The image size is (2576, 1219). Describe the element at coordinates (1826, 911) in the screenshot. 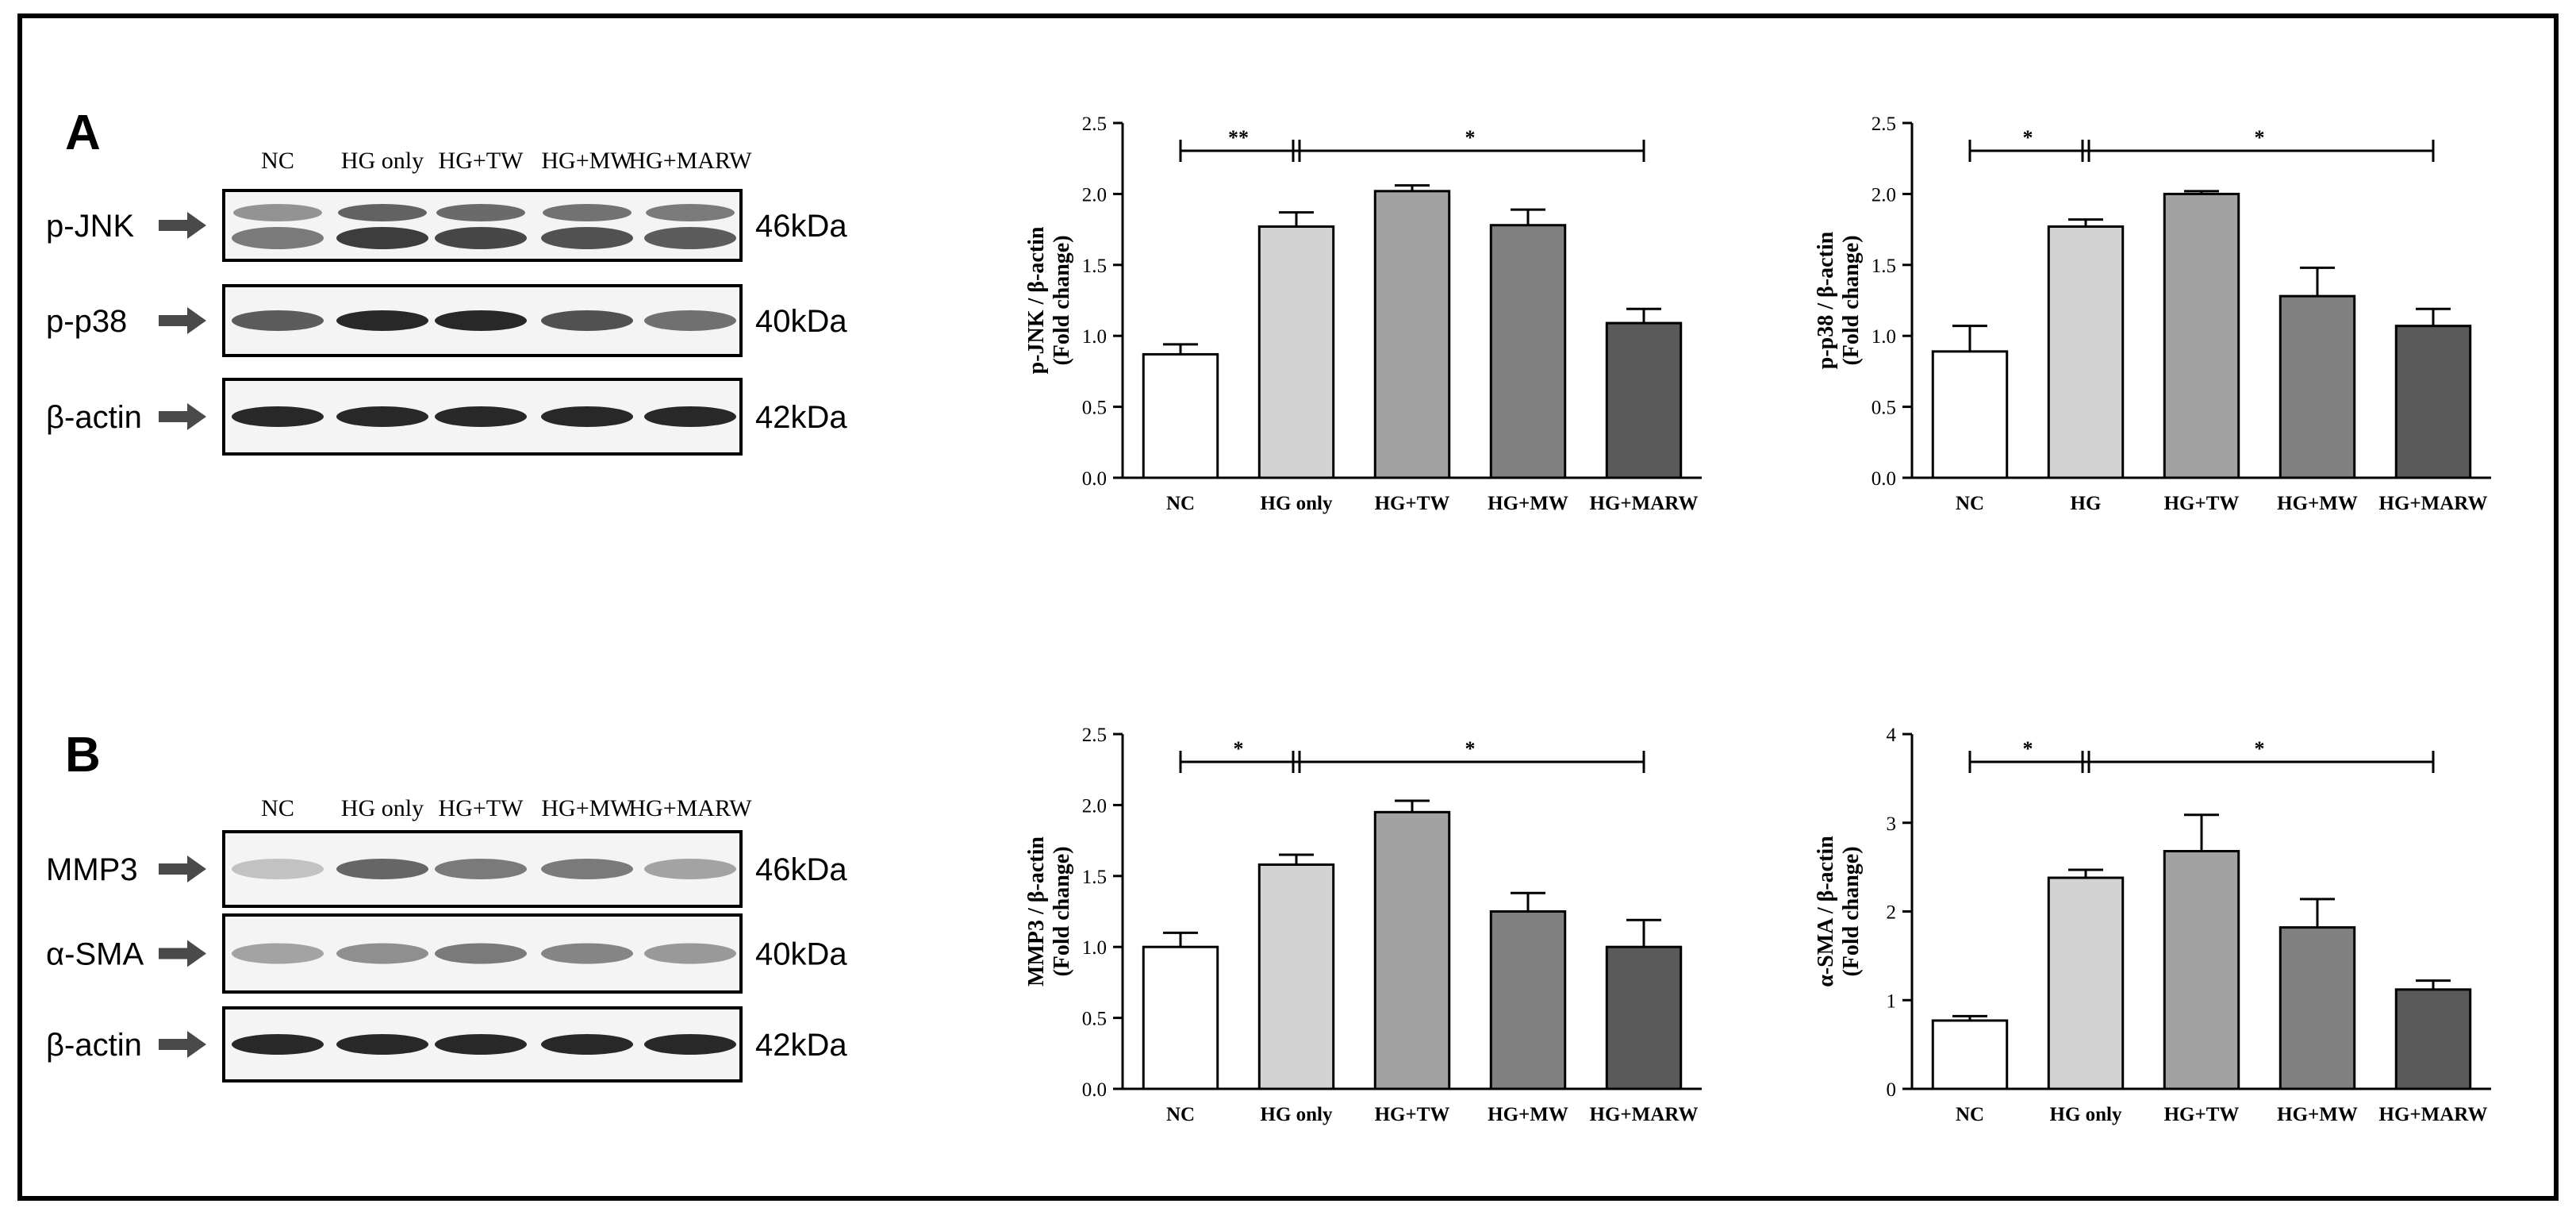

I see `y-axis-title-line: α-SMA / β-actin` at that location.